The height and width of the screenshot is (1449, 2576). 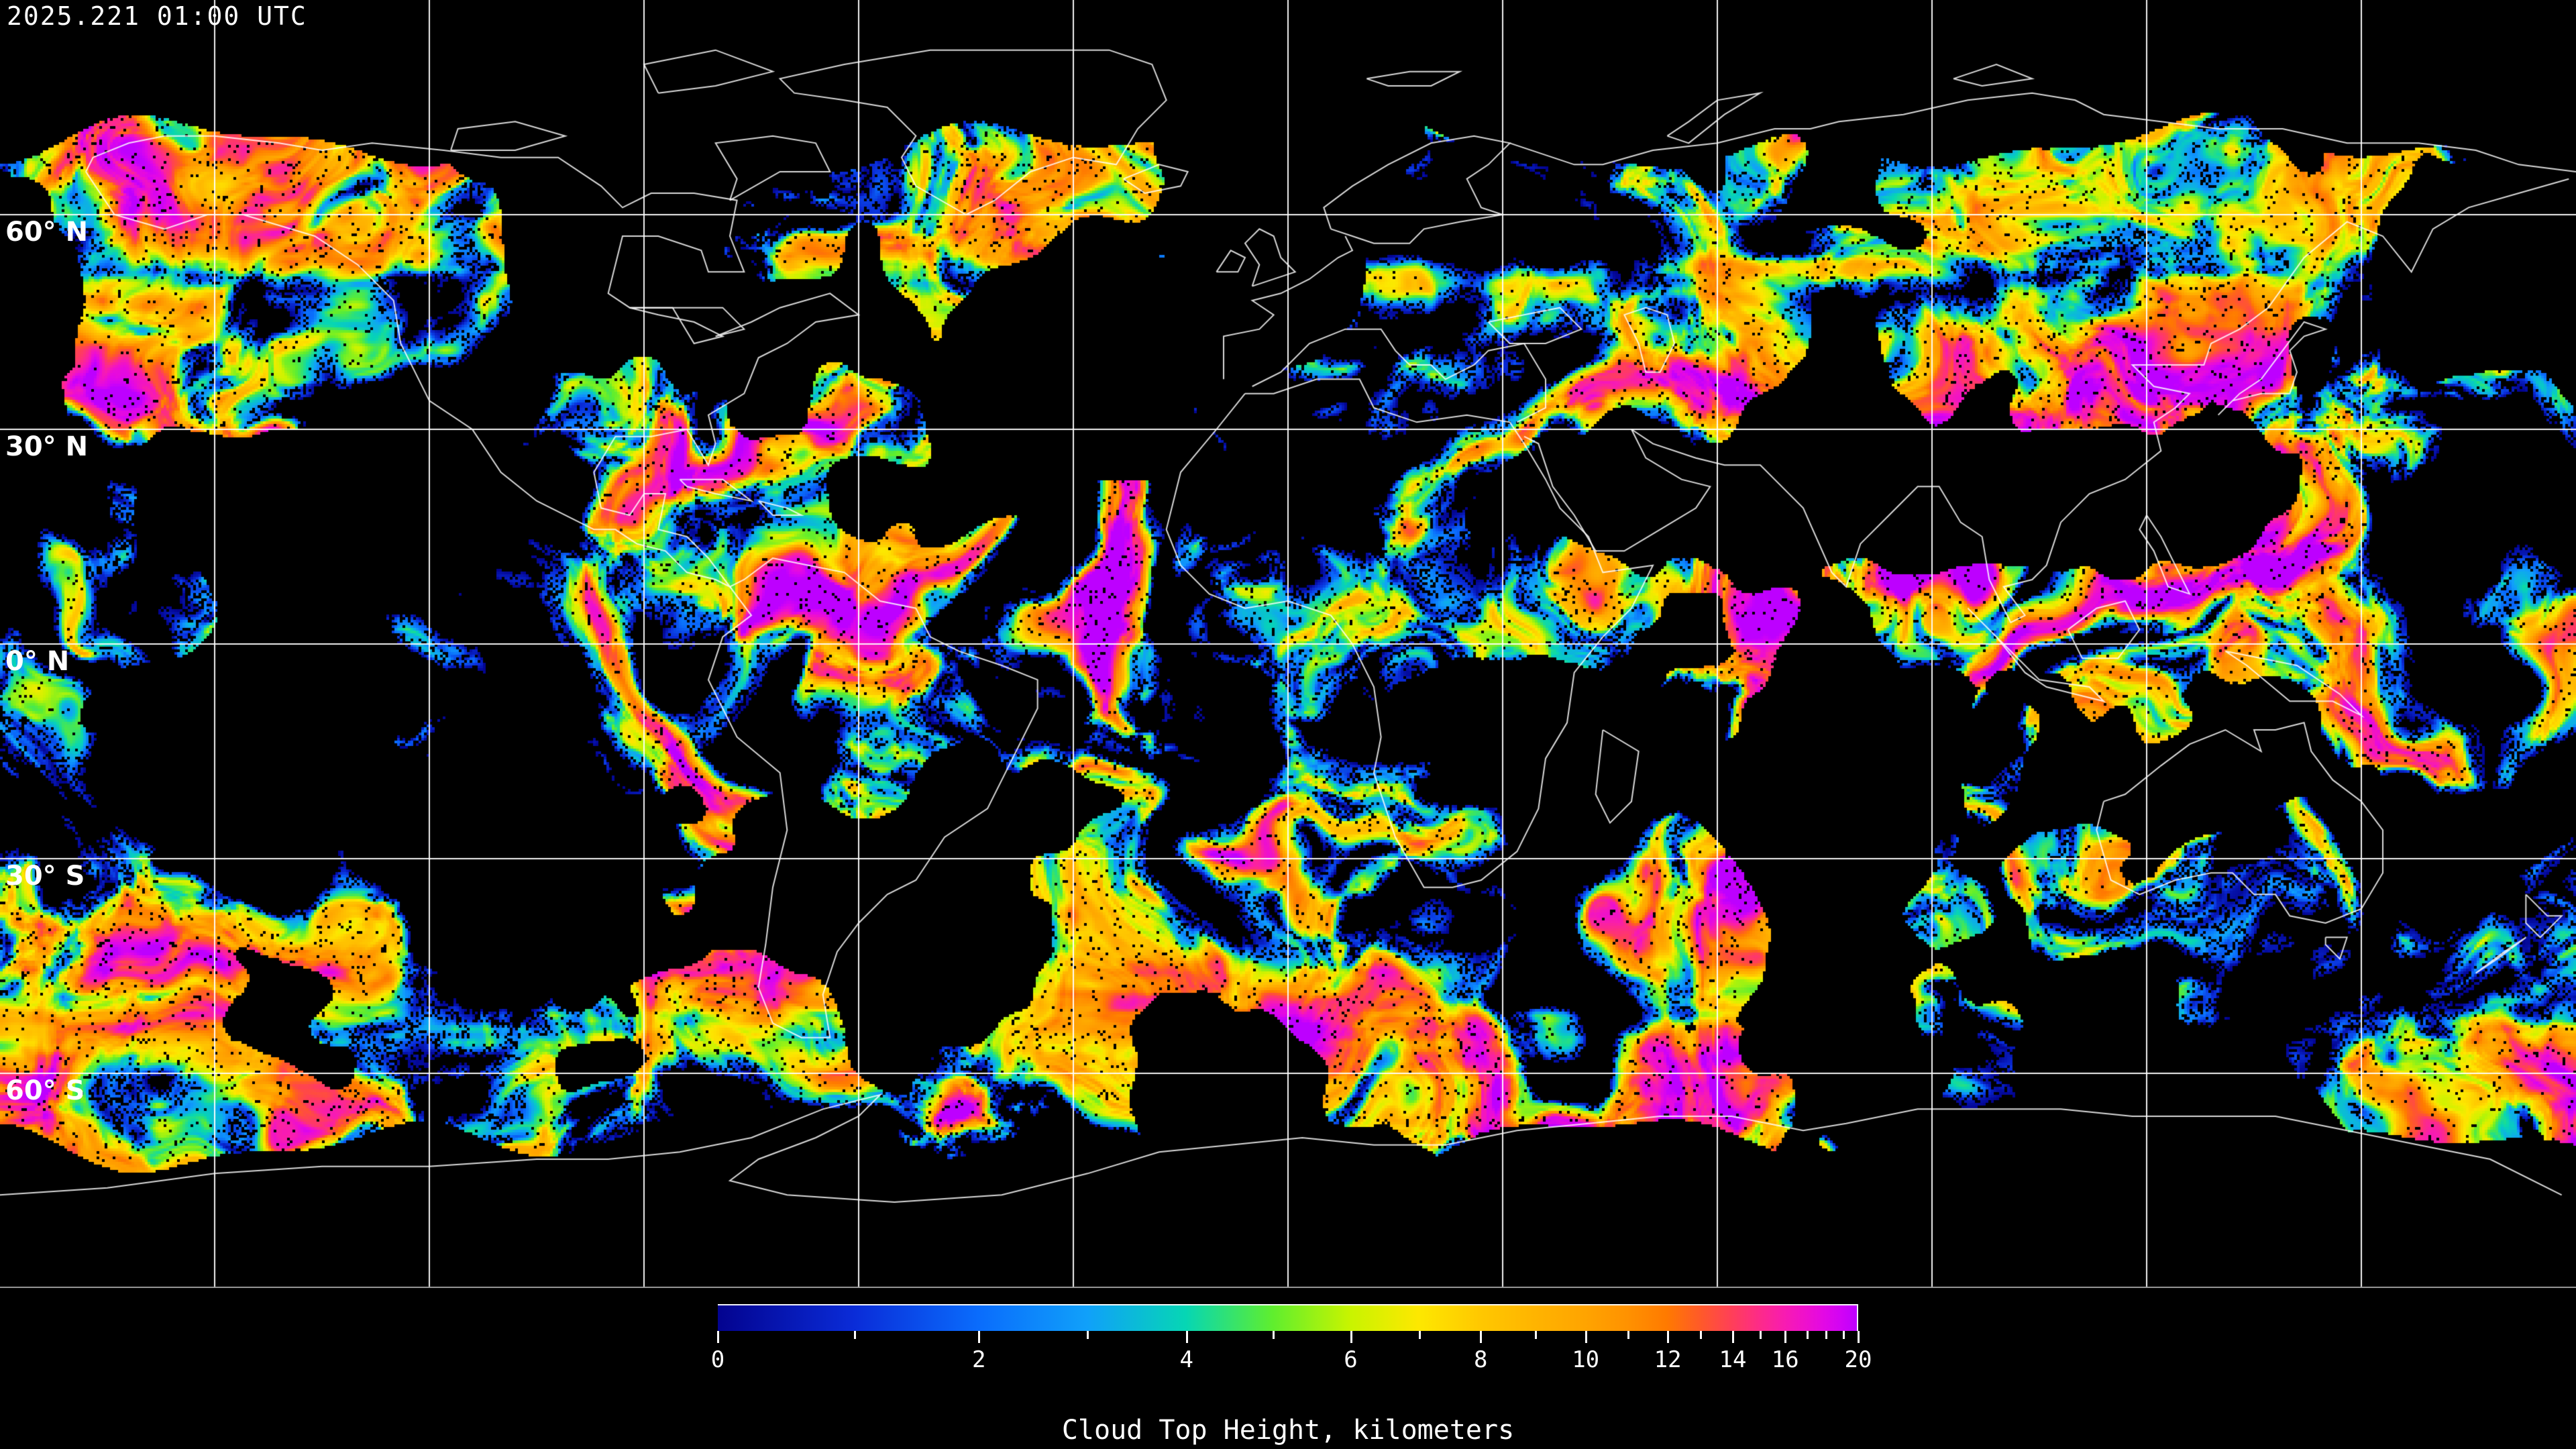 I want to click on latitude-label-60s: 60° S, so click(x=45, y=1090).